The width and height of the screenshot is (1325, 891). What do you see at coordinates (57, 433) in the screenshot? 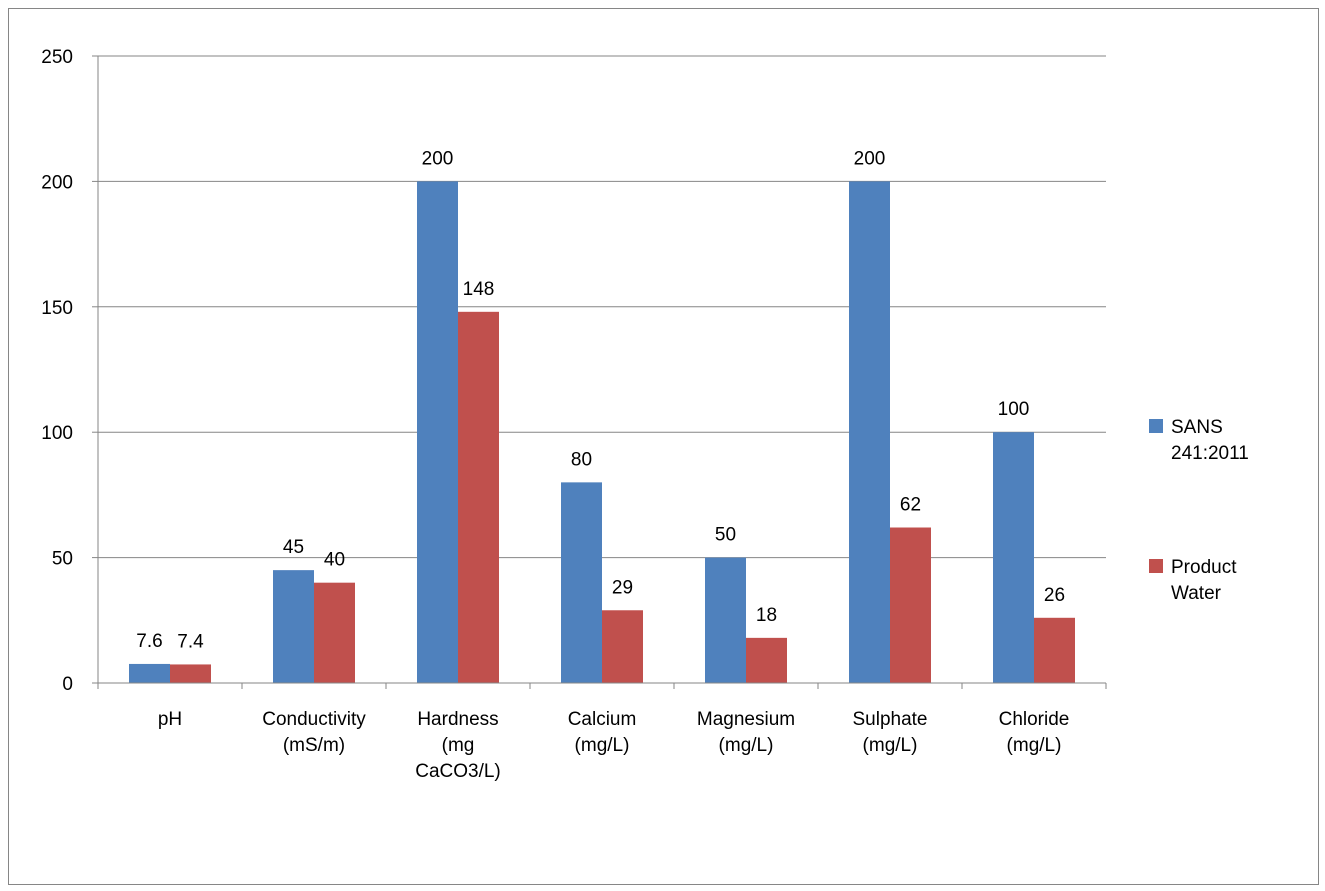
I see `y-tick-label: 100` at bounding box center [57, 433].